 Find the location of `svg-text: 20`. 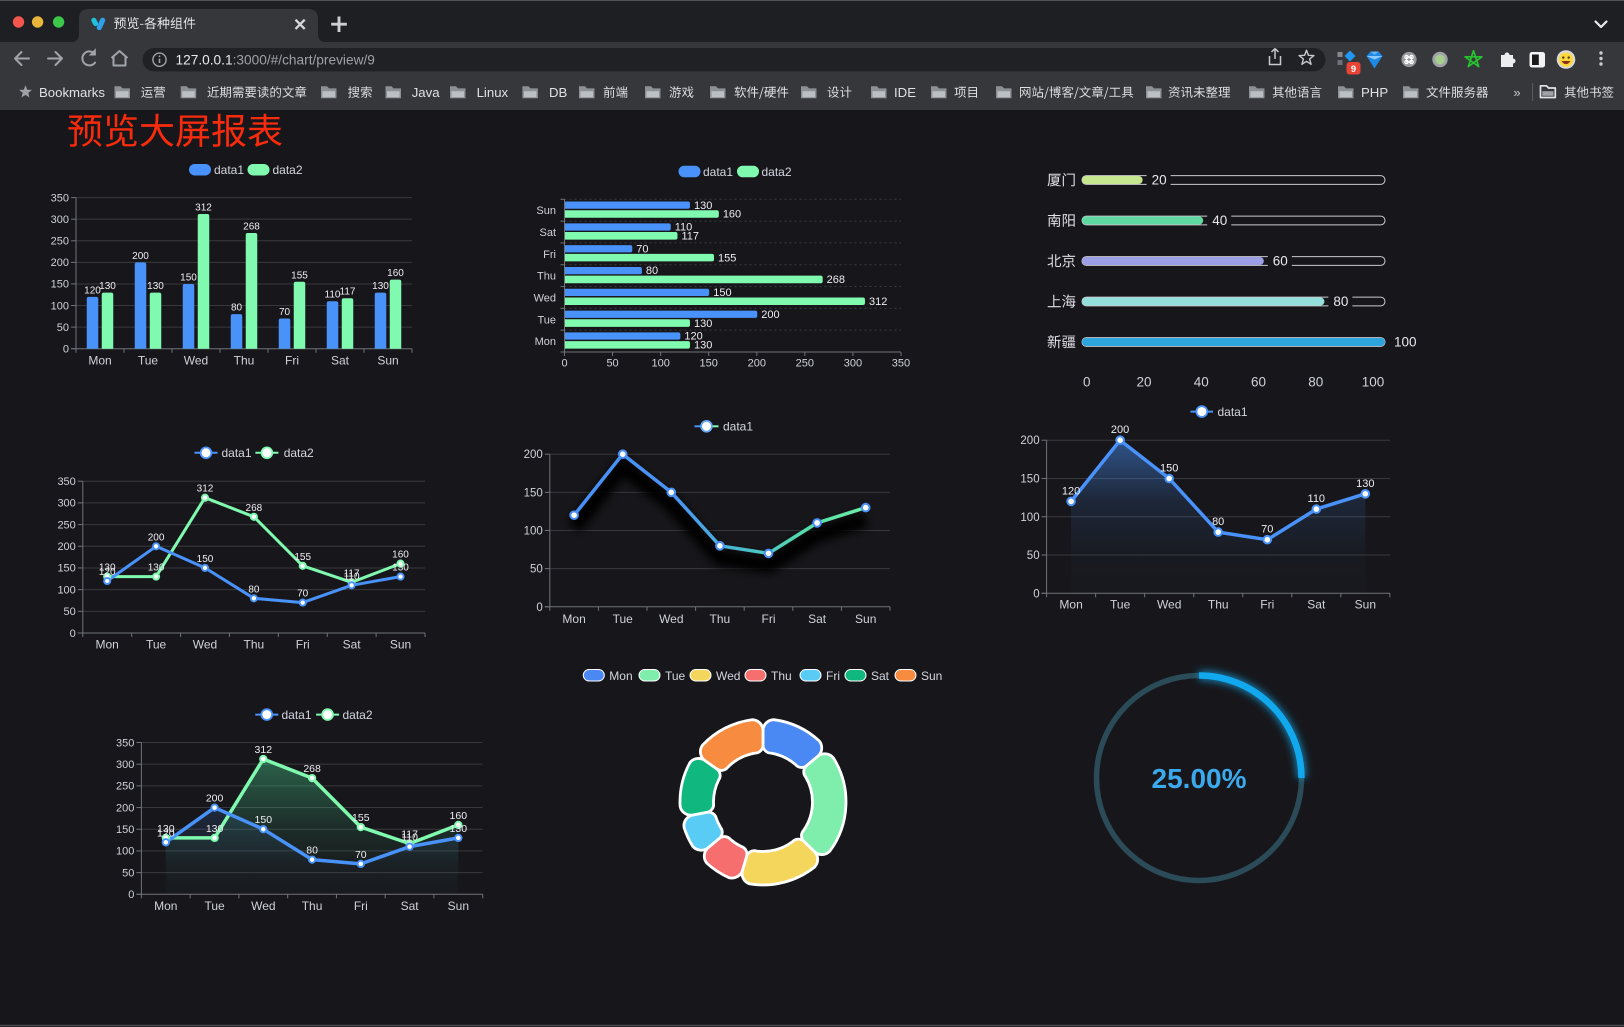

svg-text: 20 is located at coordinates (1159, 180).